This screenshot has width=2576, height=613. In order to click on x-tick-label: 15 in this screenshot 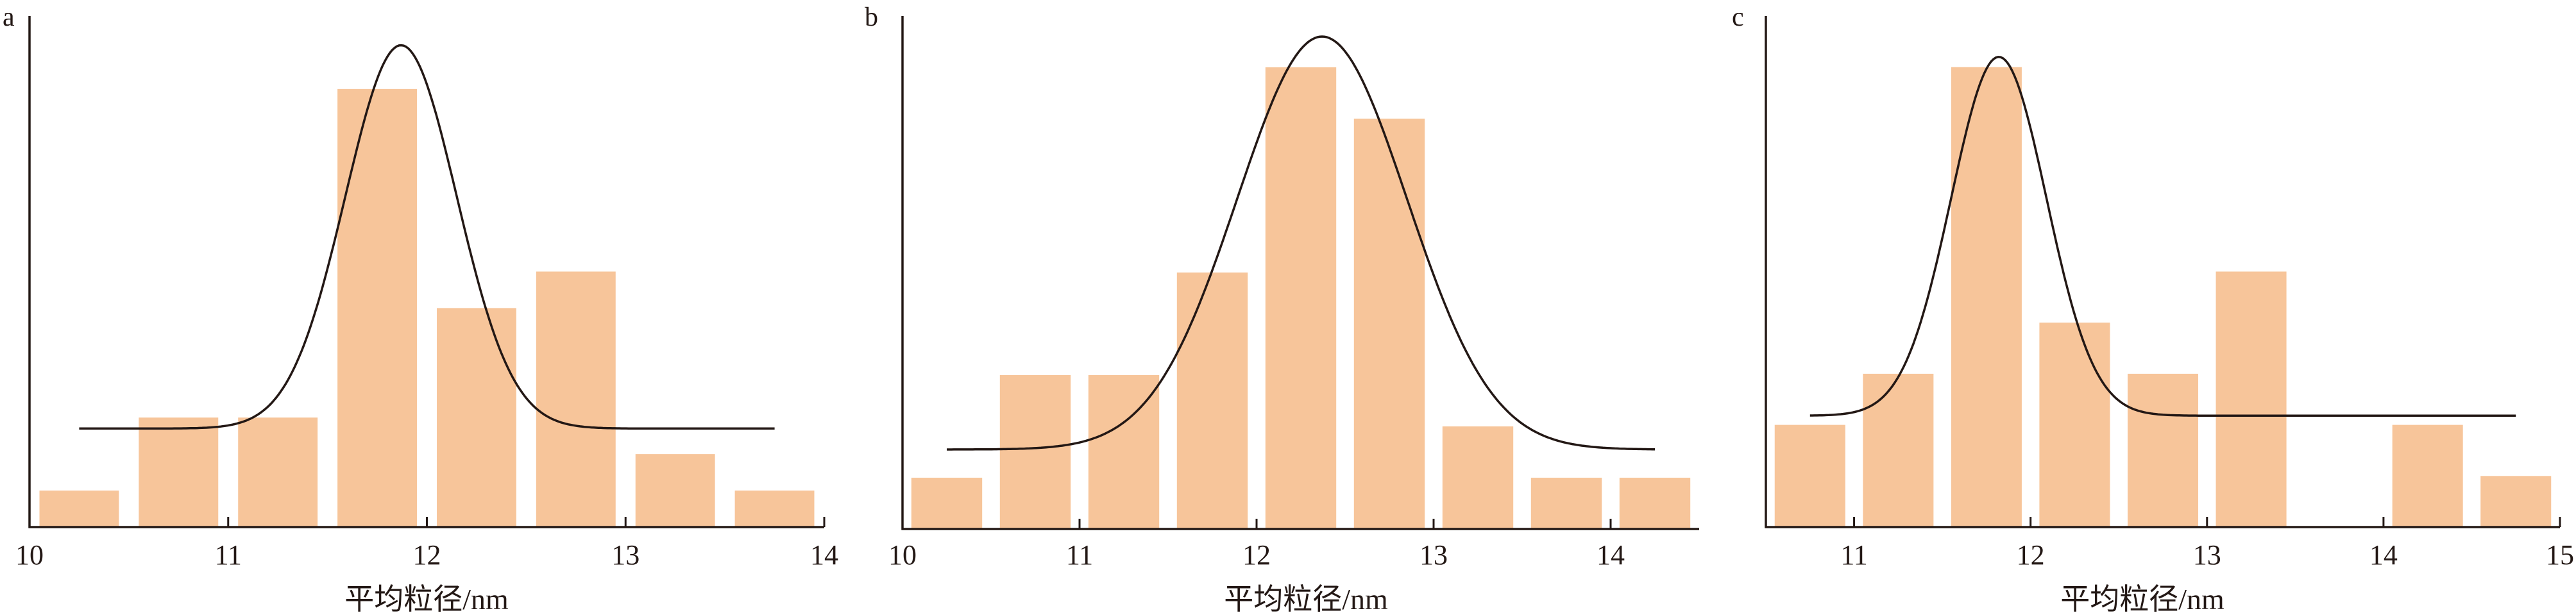, I will do `click(2560, 555)`.